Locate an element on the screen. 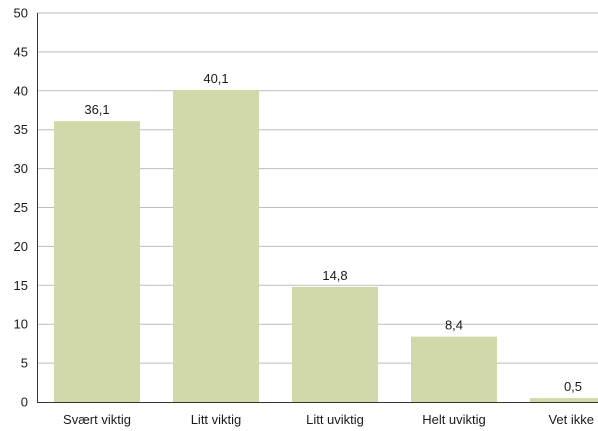 This screenshot has height=431, width=598. x-tick-label: Litt uviktig is located at coordinates (335, 419).